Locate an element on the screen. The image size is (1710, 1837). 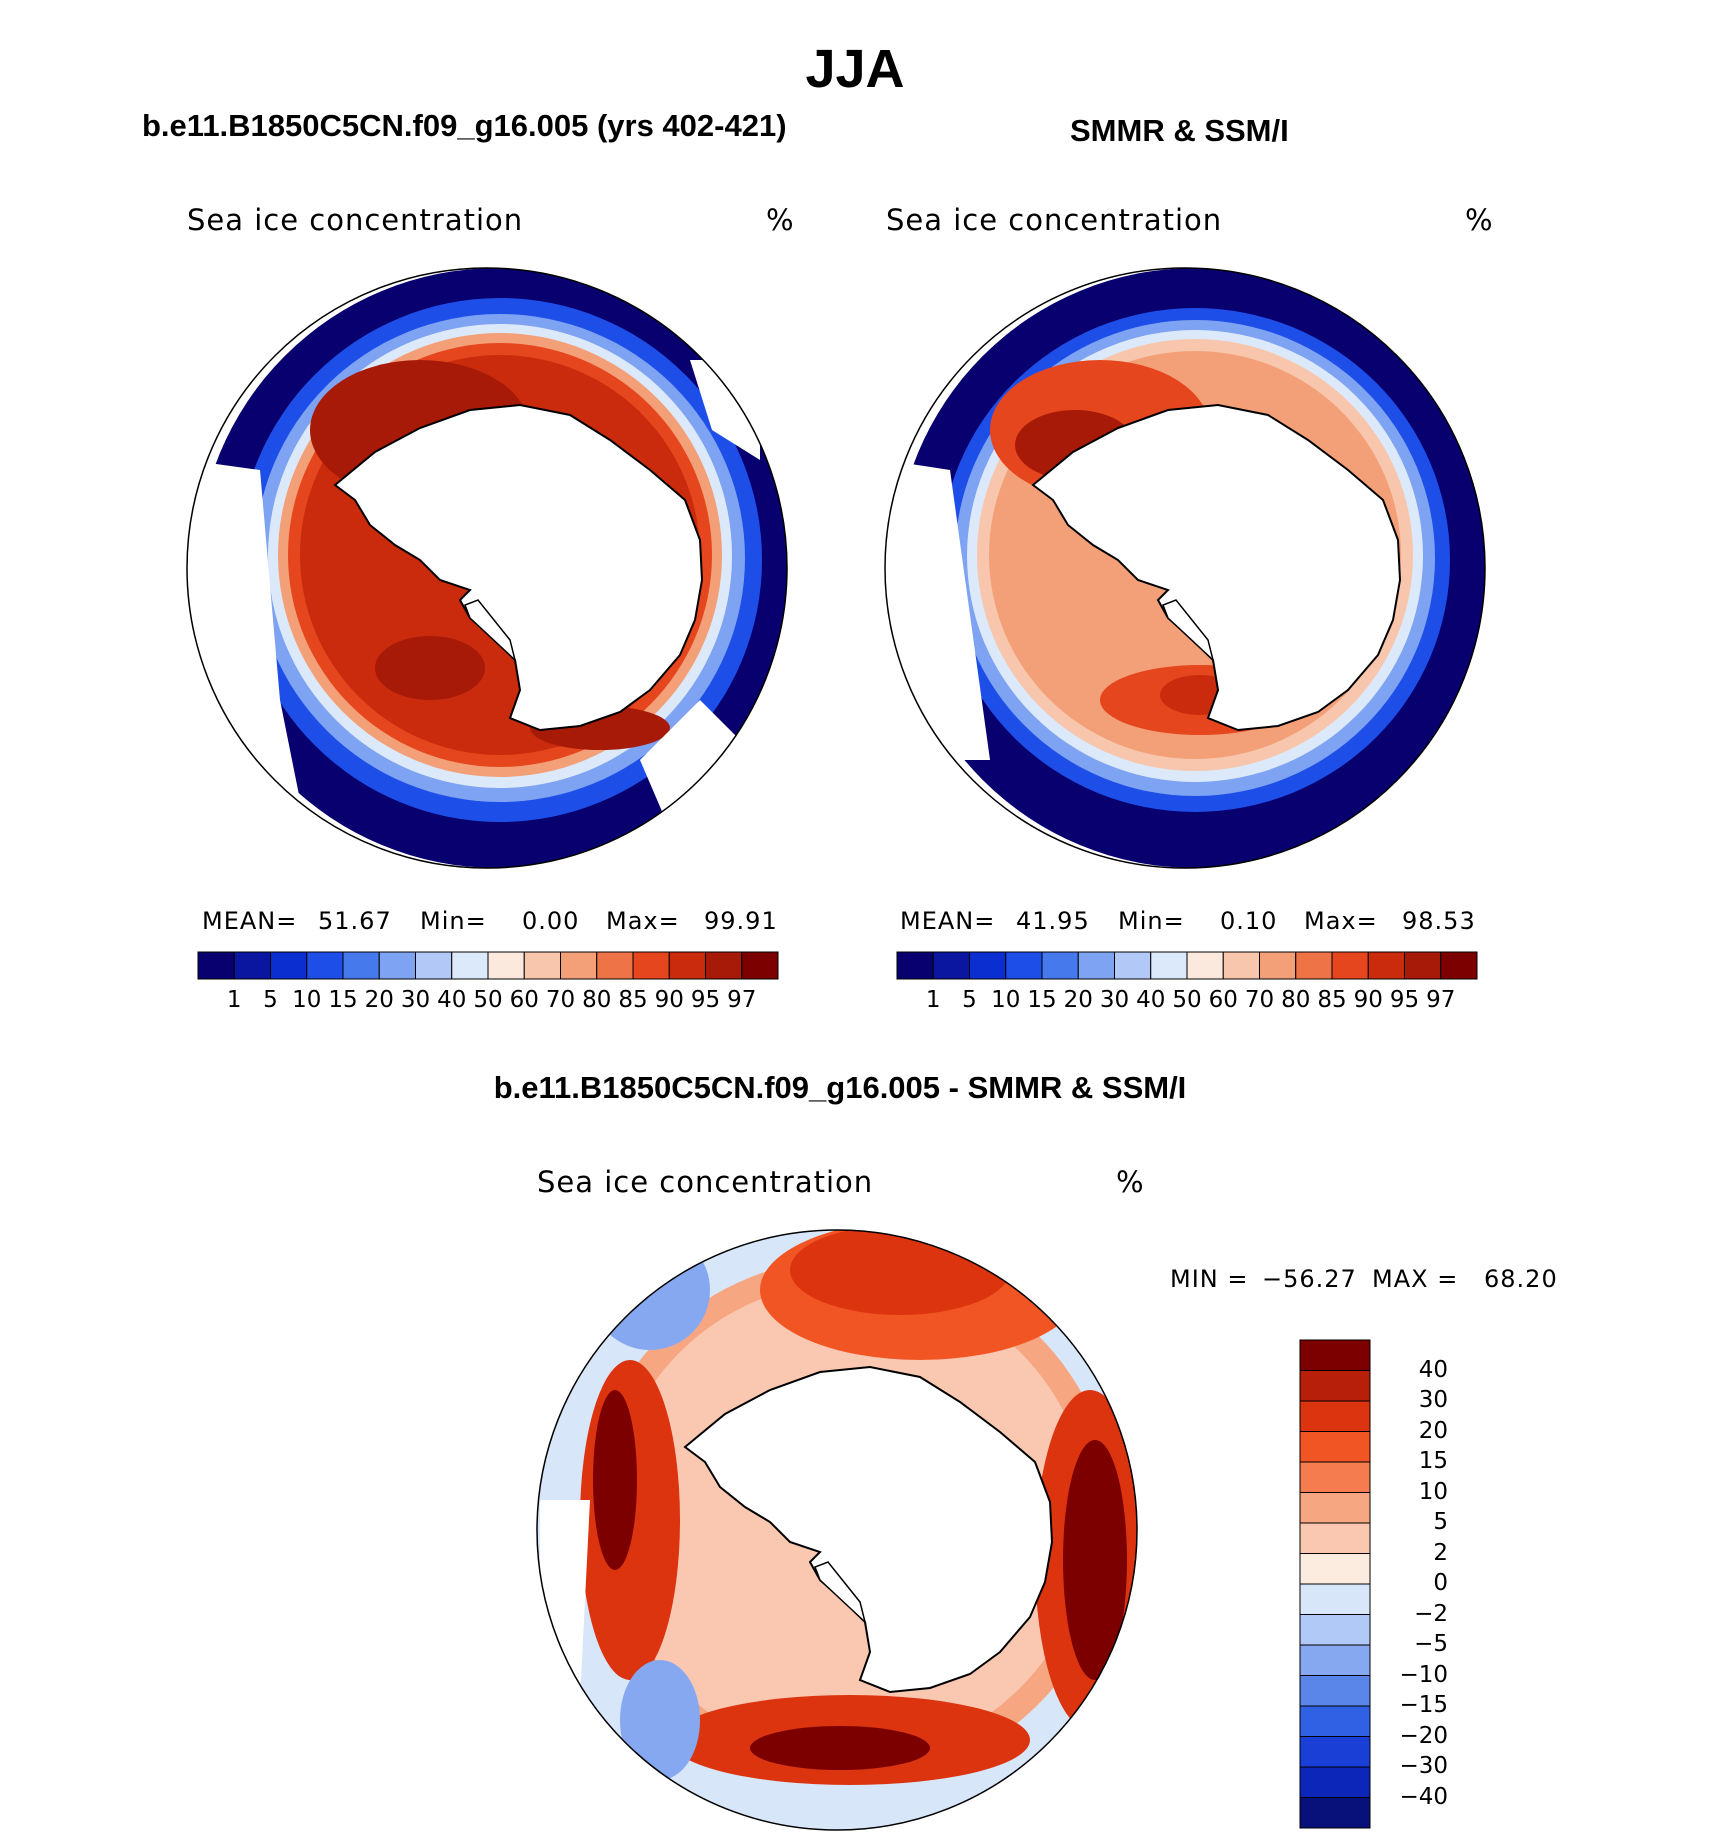
panel1-colorbar-tick-label: 50 is located at coordinates (488, 1000).